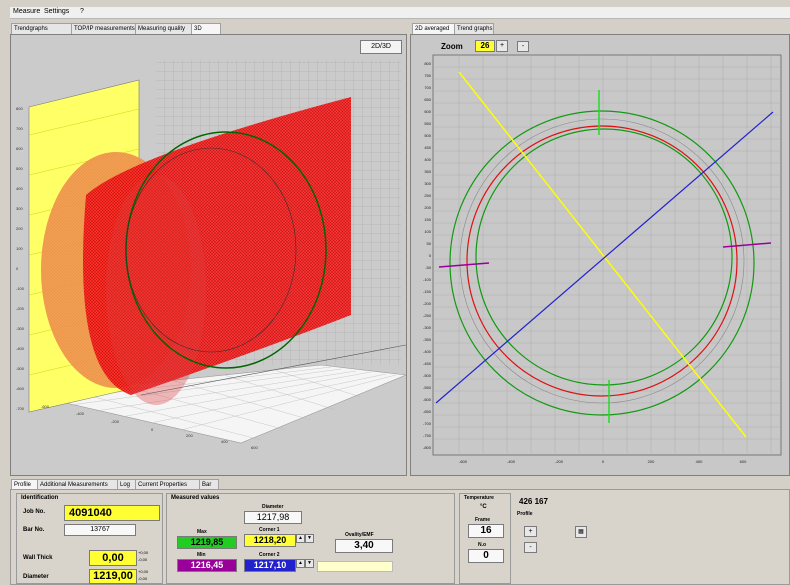 This screenshot has height=585, width=790. Describe the element at coordinates (427, 99) in the screenshot. I see `svg-text: 650` at that location.